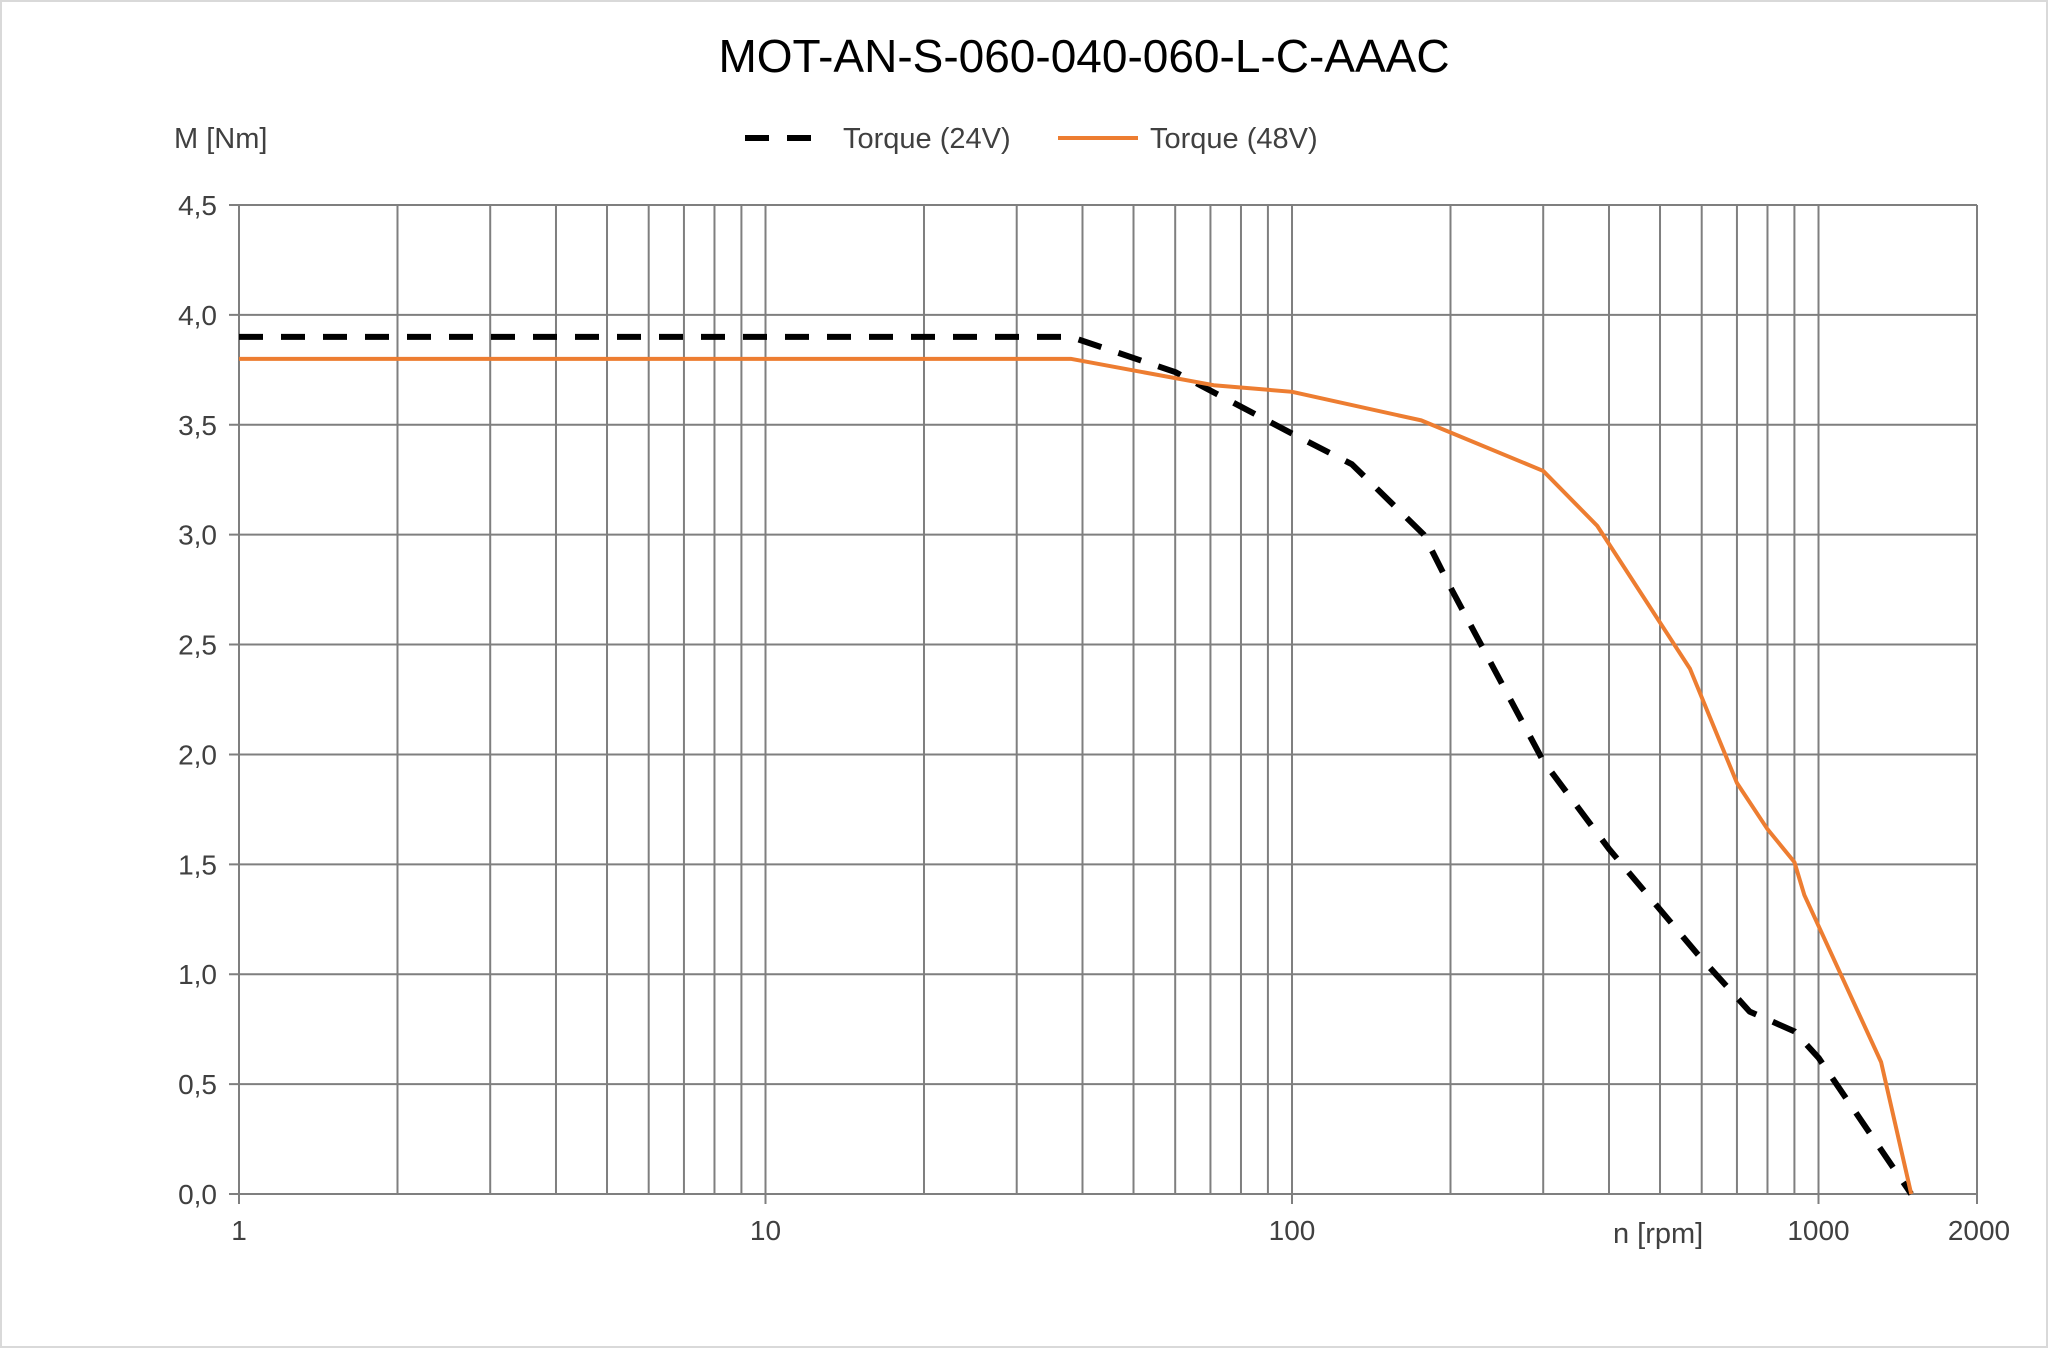 The image size is (2048, 1348). I want to click on y-tick-label: 4,0, so click(197, 315).